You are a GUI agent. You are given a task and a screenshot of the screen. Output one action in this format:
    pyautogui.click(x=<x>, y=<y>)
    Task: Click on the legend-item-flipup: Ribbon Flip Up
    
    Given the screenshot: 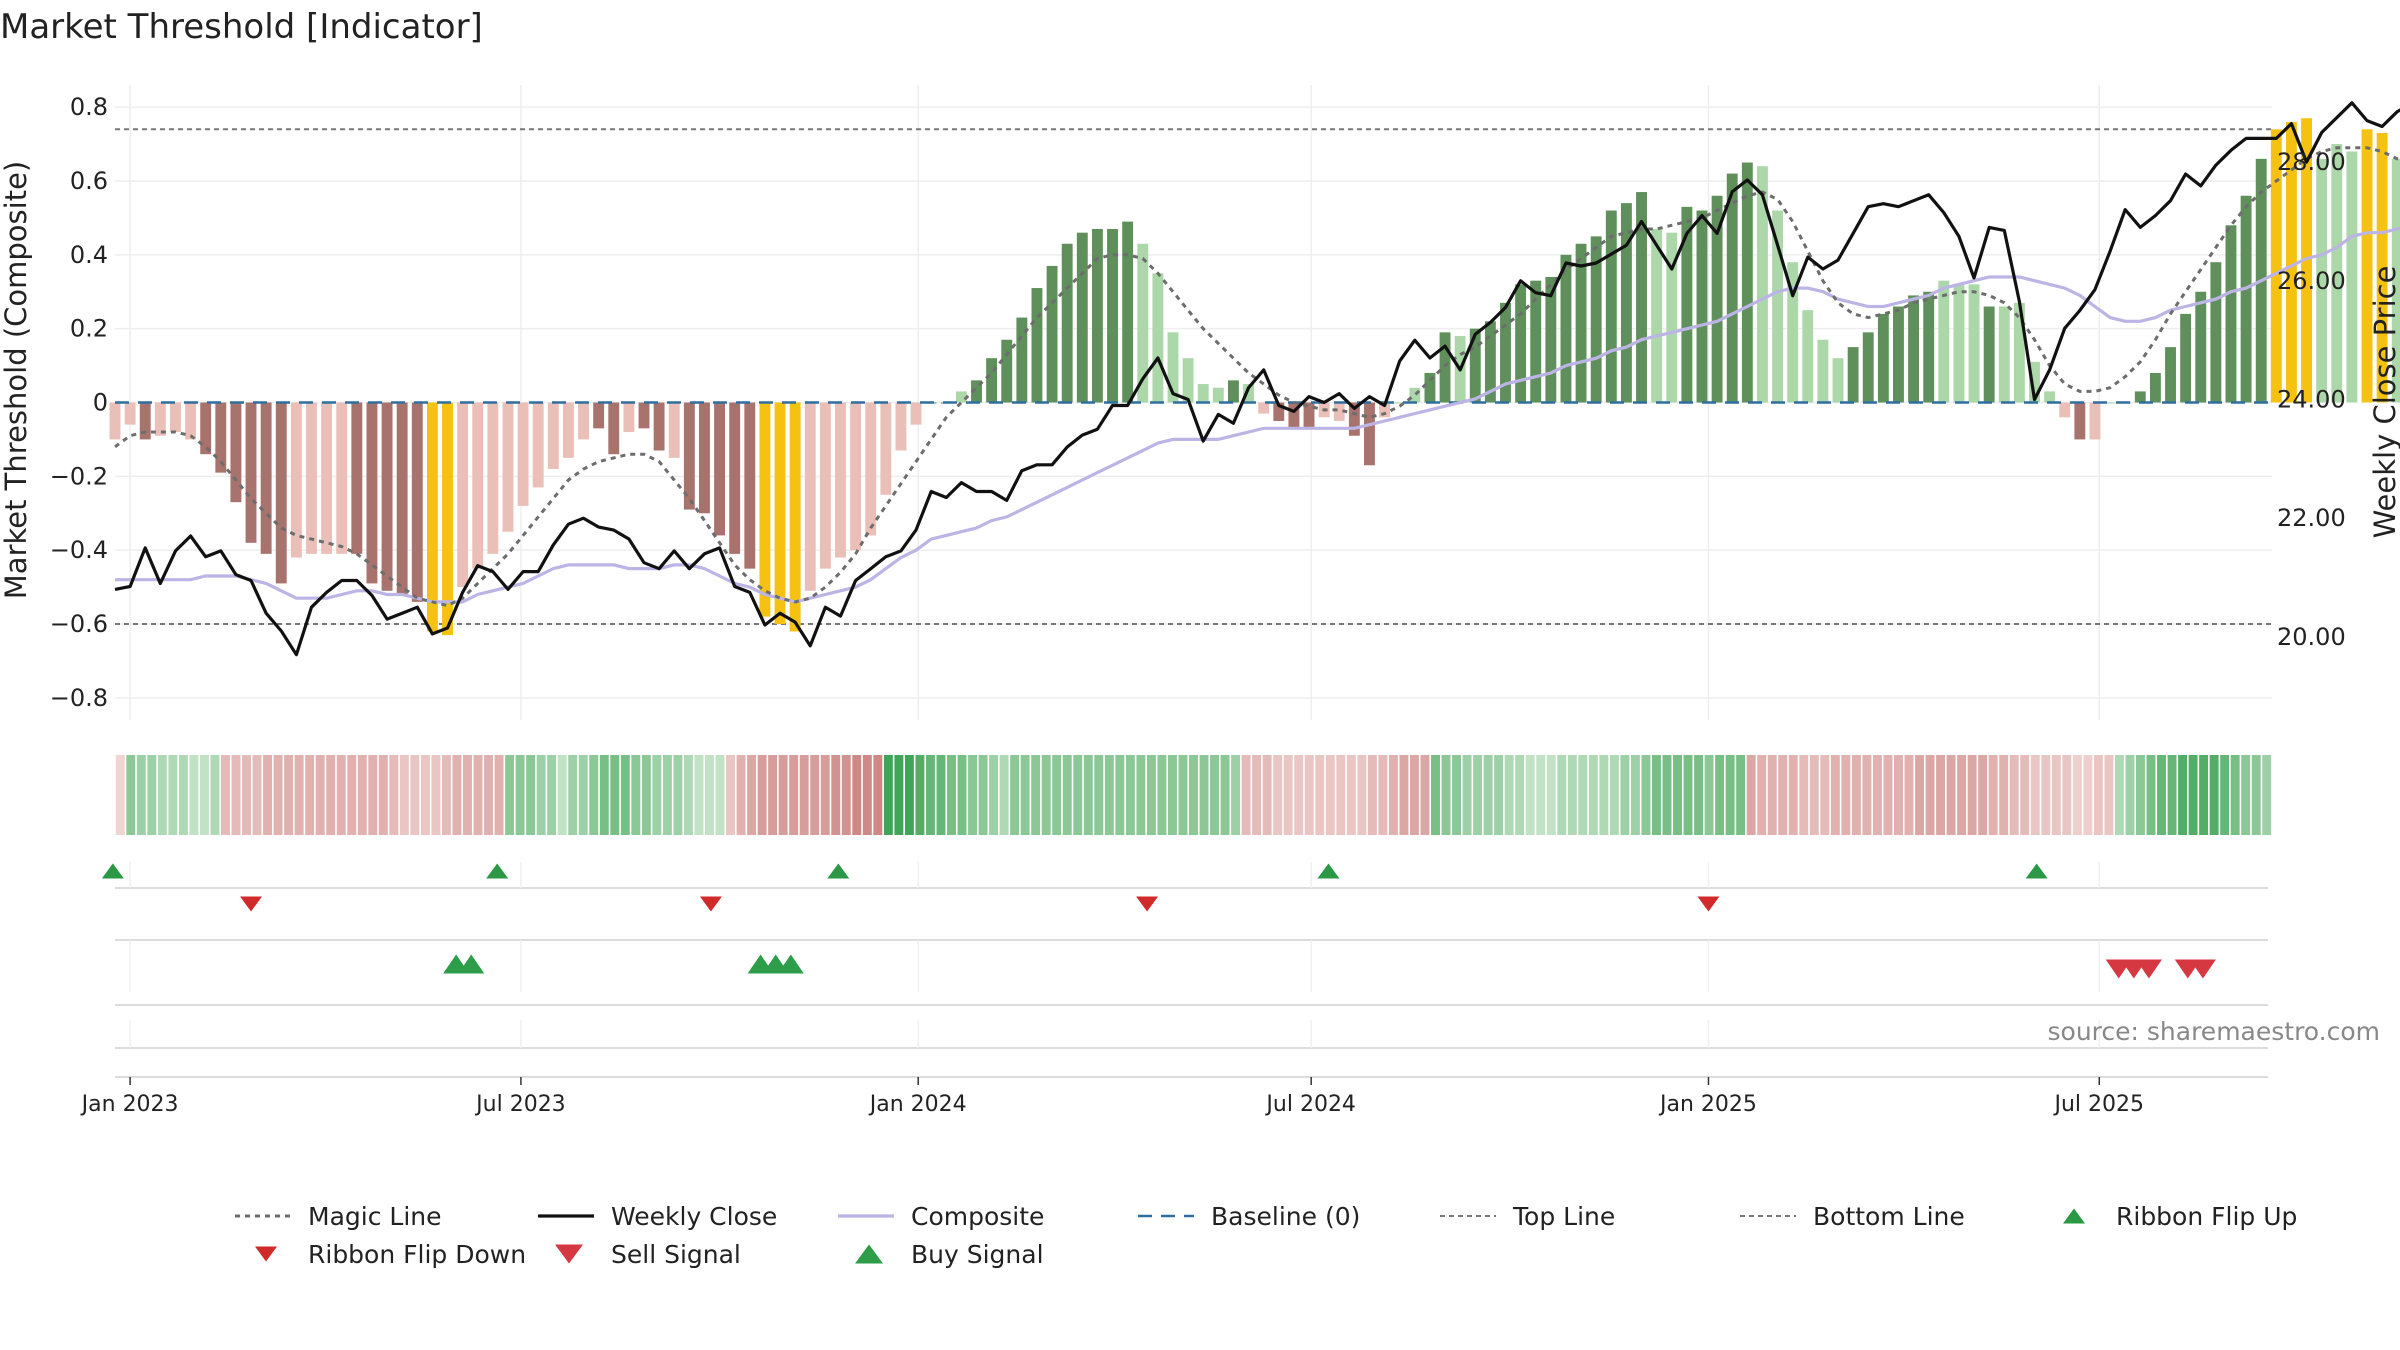 What is the action you would take?
    pyautogui.click(x=2180, y=1216)
    